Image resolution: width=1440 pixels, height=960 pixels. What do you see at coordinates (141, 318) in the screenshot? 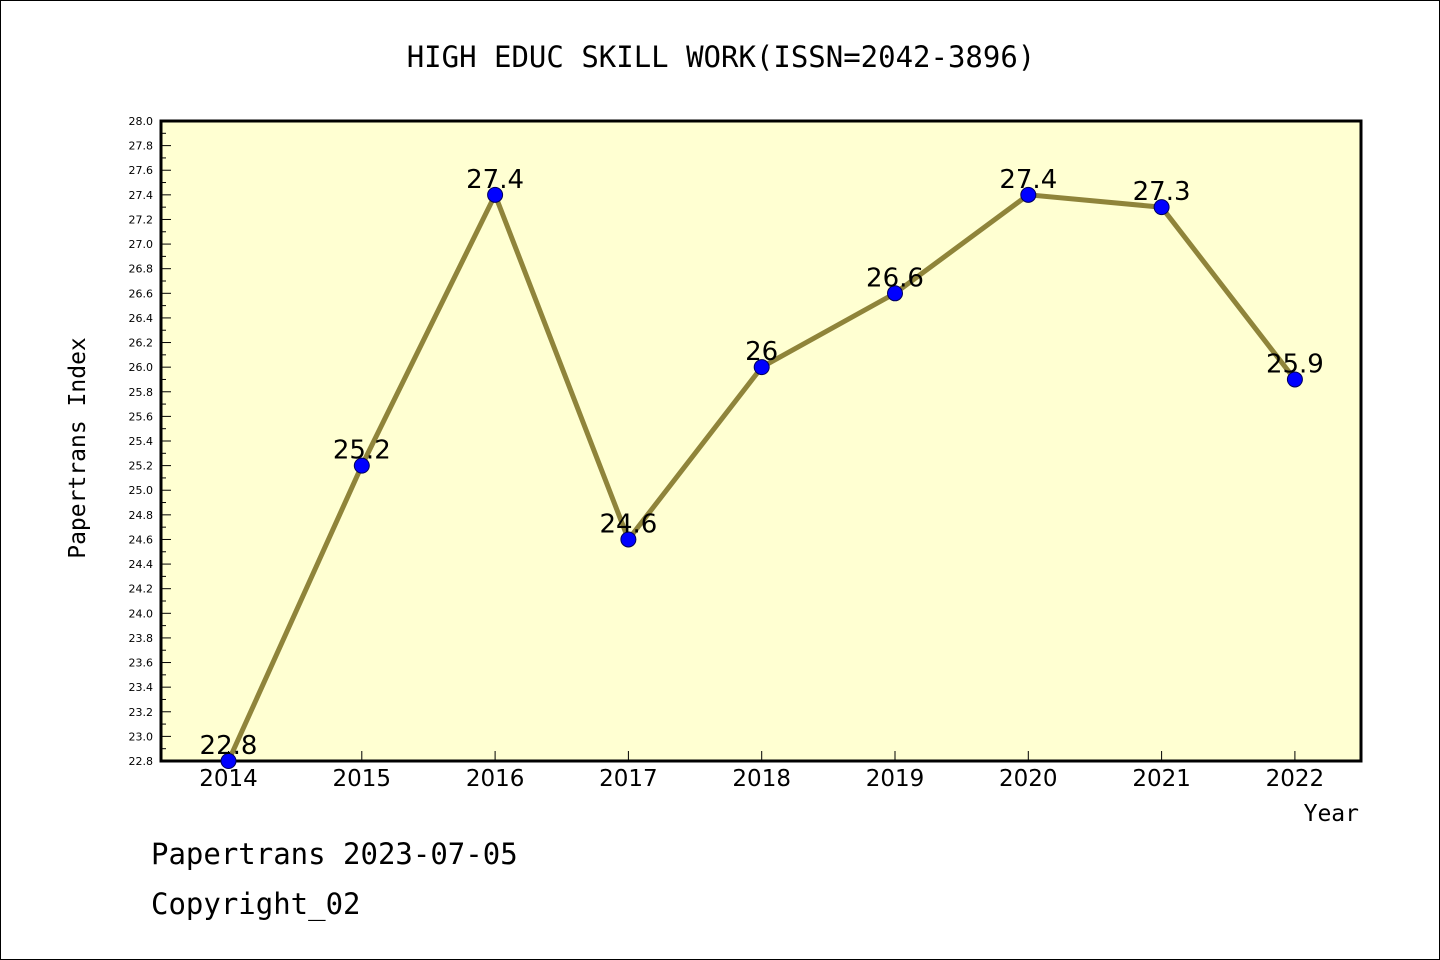
I see `y-tick-label: 26.4` at bounding box center [141, 318].